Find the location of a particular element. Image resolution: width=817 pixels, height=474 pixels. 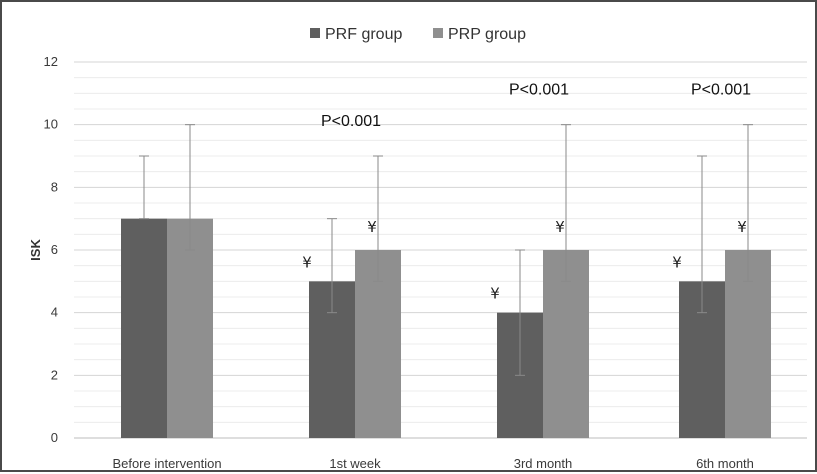

y-tick-label: 2 is located at coordinates (54, 374).